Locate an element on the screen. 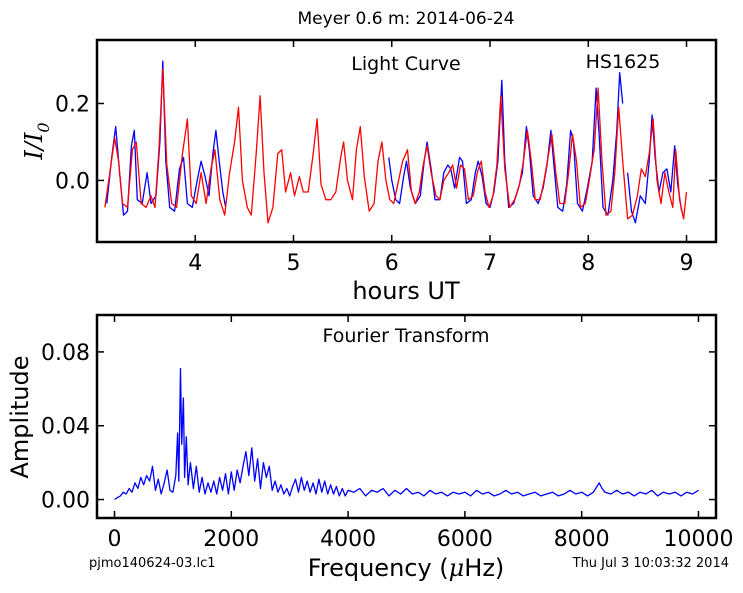 Image resolution: width=743 pixels, height=593 pixels. fourier-y-tick-label: 0.04 is located at coordinates (65, 427).